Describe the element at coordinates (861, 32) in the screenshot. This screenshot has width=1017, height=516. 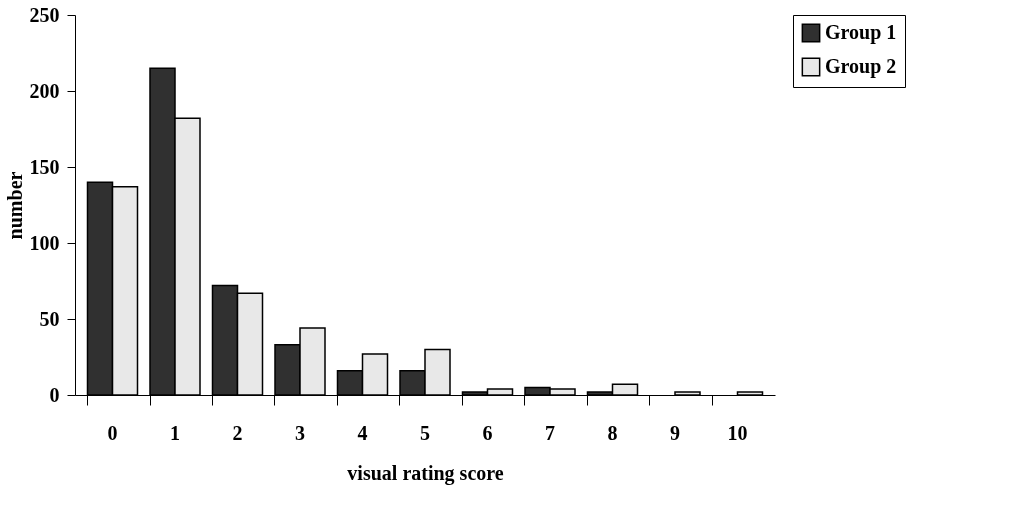
I see `legend-label: Group 1` at that location.